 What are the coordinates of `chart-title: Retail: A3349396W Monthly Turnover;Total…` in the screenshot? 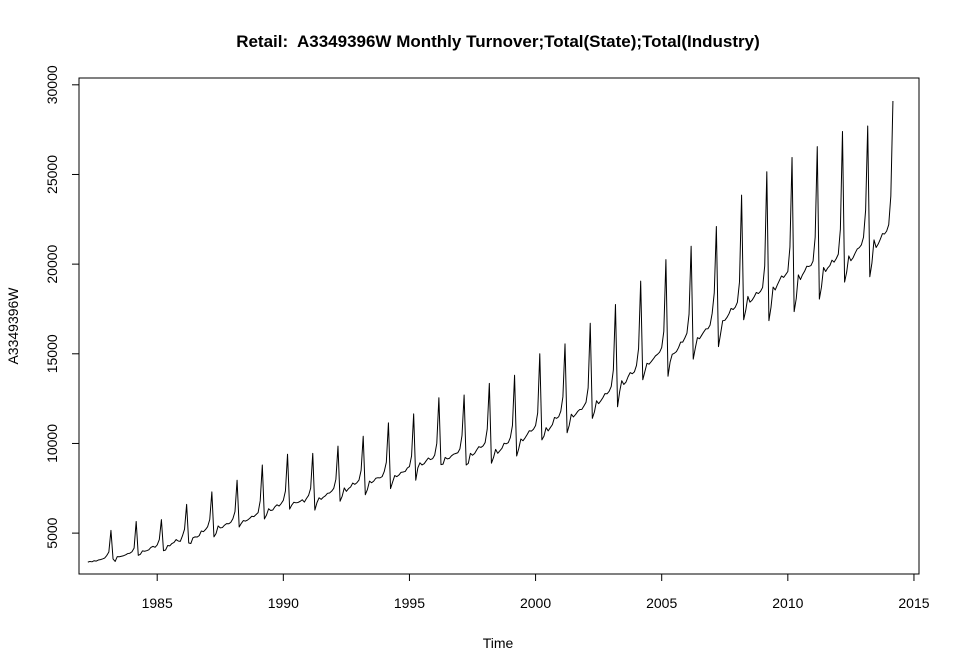 It's located at (498, 41).